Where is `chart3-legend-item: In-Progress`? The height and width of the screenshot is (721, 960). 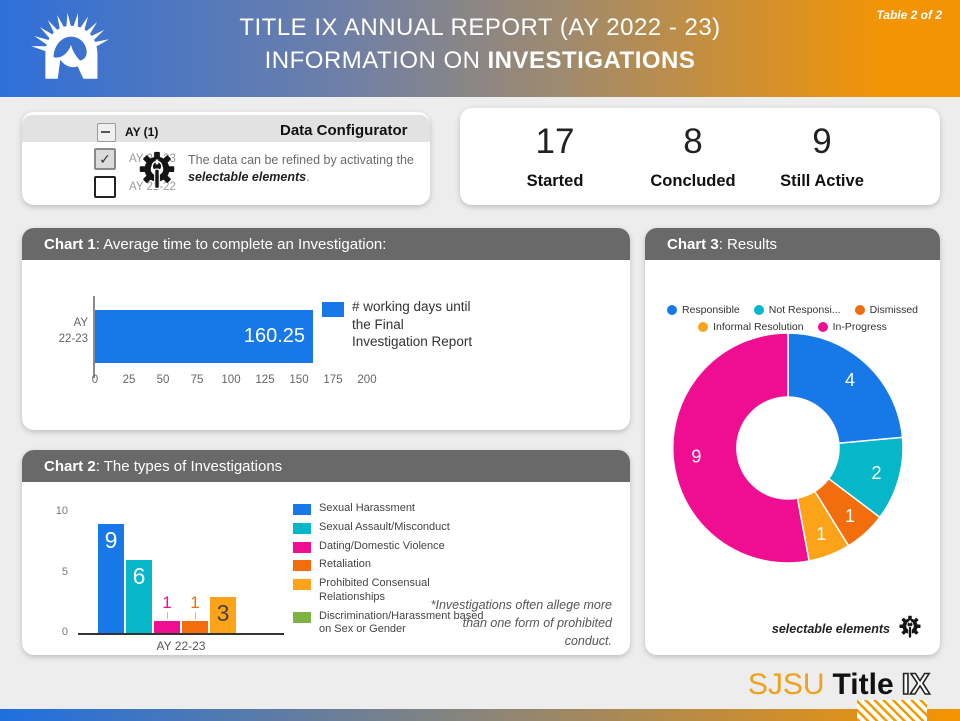 chart3-legend-item: In-Progress is located at coordinates (852, 327).